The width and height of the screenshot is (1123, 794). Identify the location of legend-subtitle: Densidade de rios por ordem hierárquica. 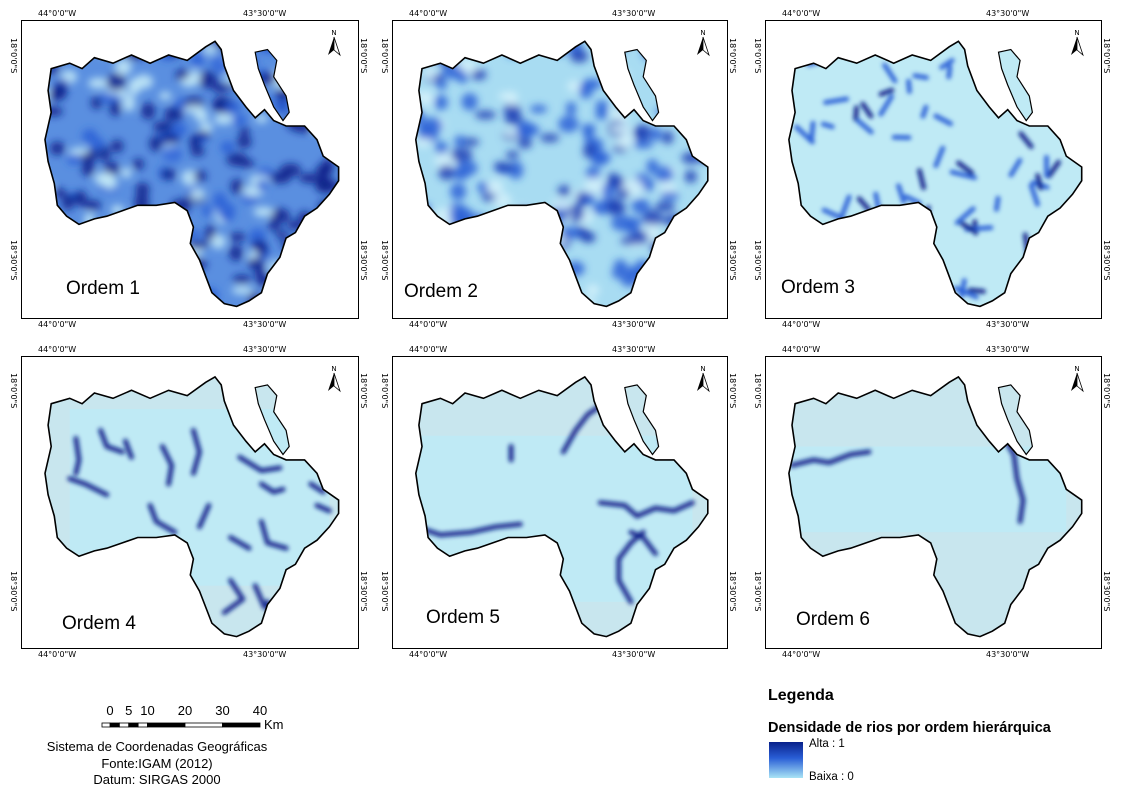
(909, 728).